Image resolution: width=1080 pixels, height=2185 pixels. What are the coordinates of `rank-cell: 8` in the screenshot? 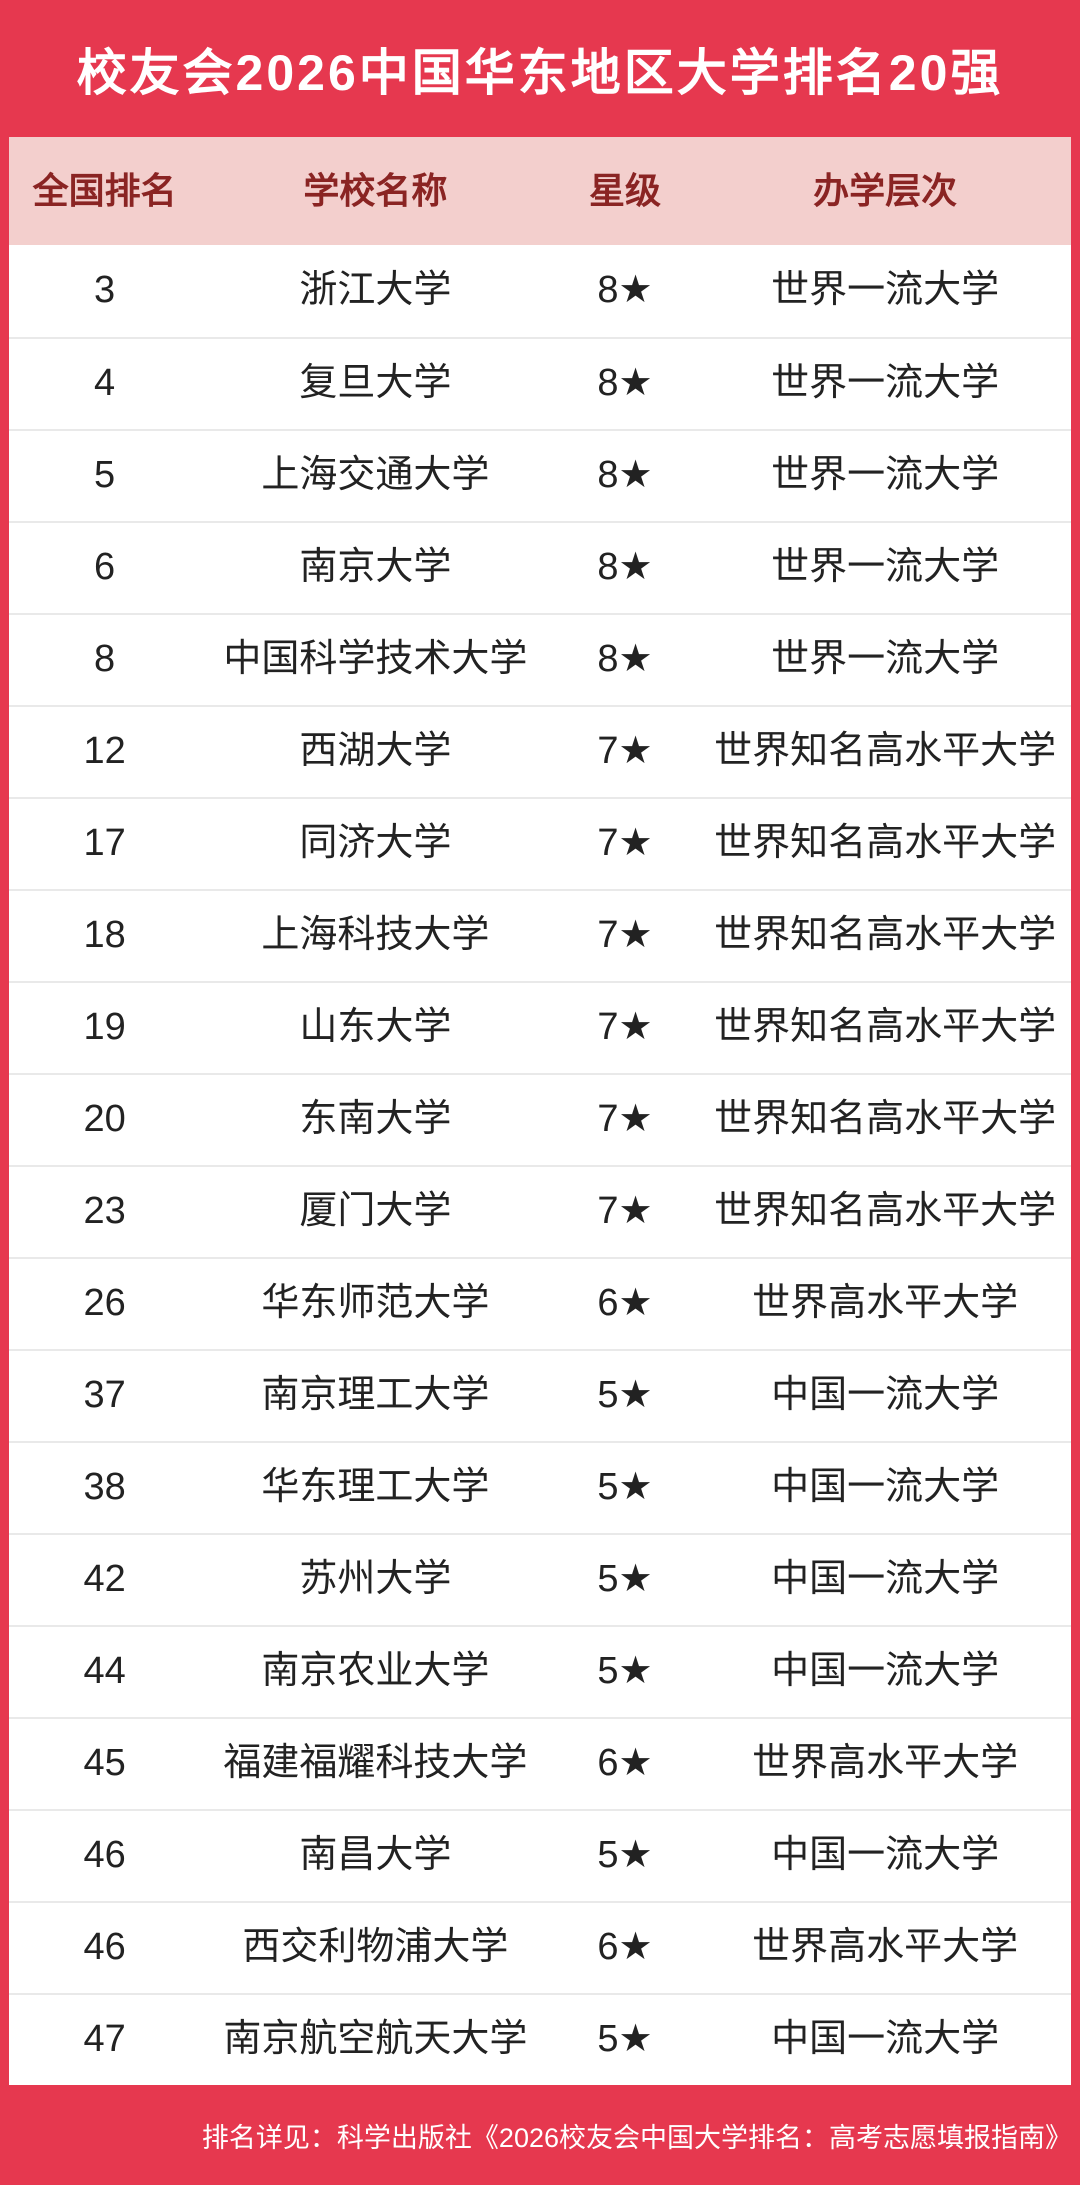 It's located at (105, 659).